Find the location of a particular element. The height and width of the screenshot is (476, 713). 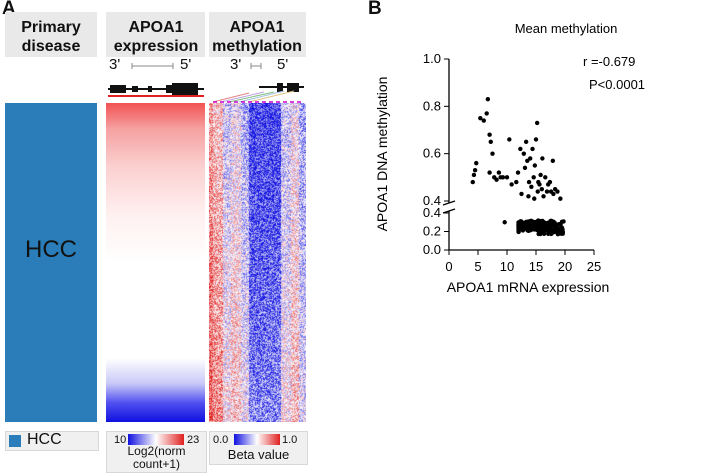

expression-gene-model is located at coordinates (156, 80).